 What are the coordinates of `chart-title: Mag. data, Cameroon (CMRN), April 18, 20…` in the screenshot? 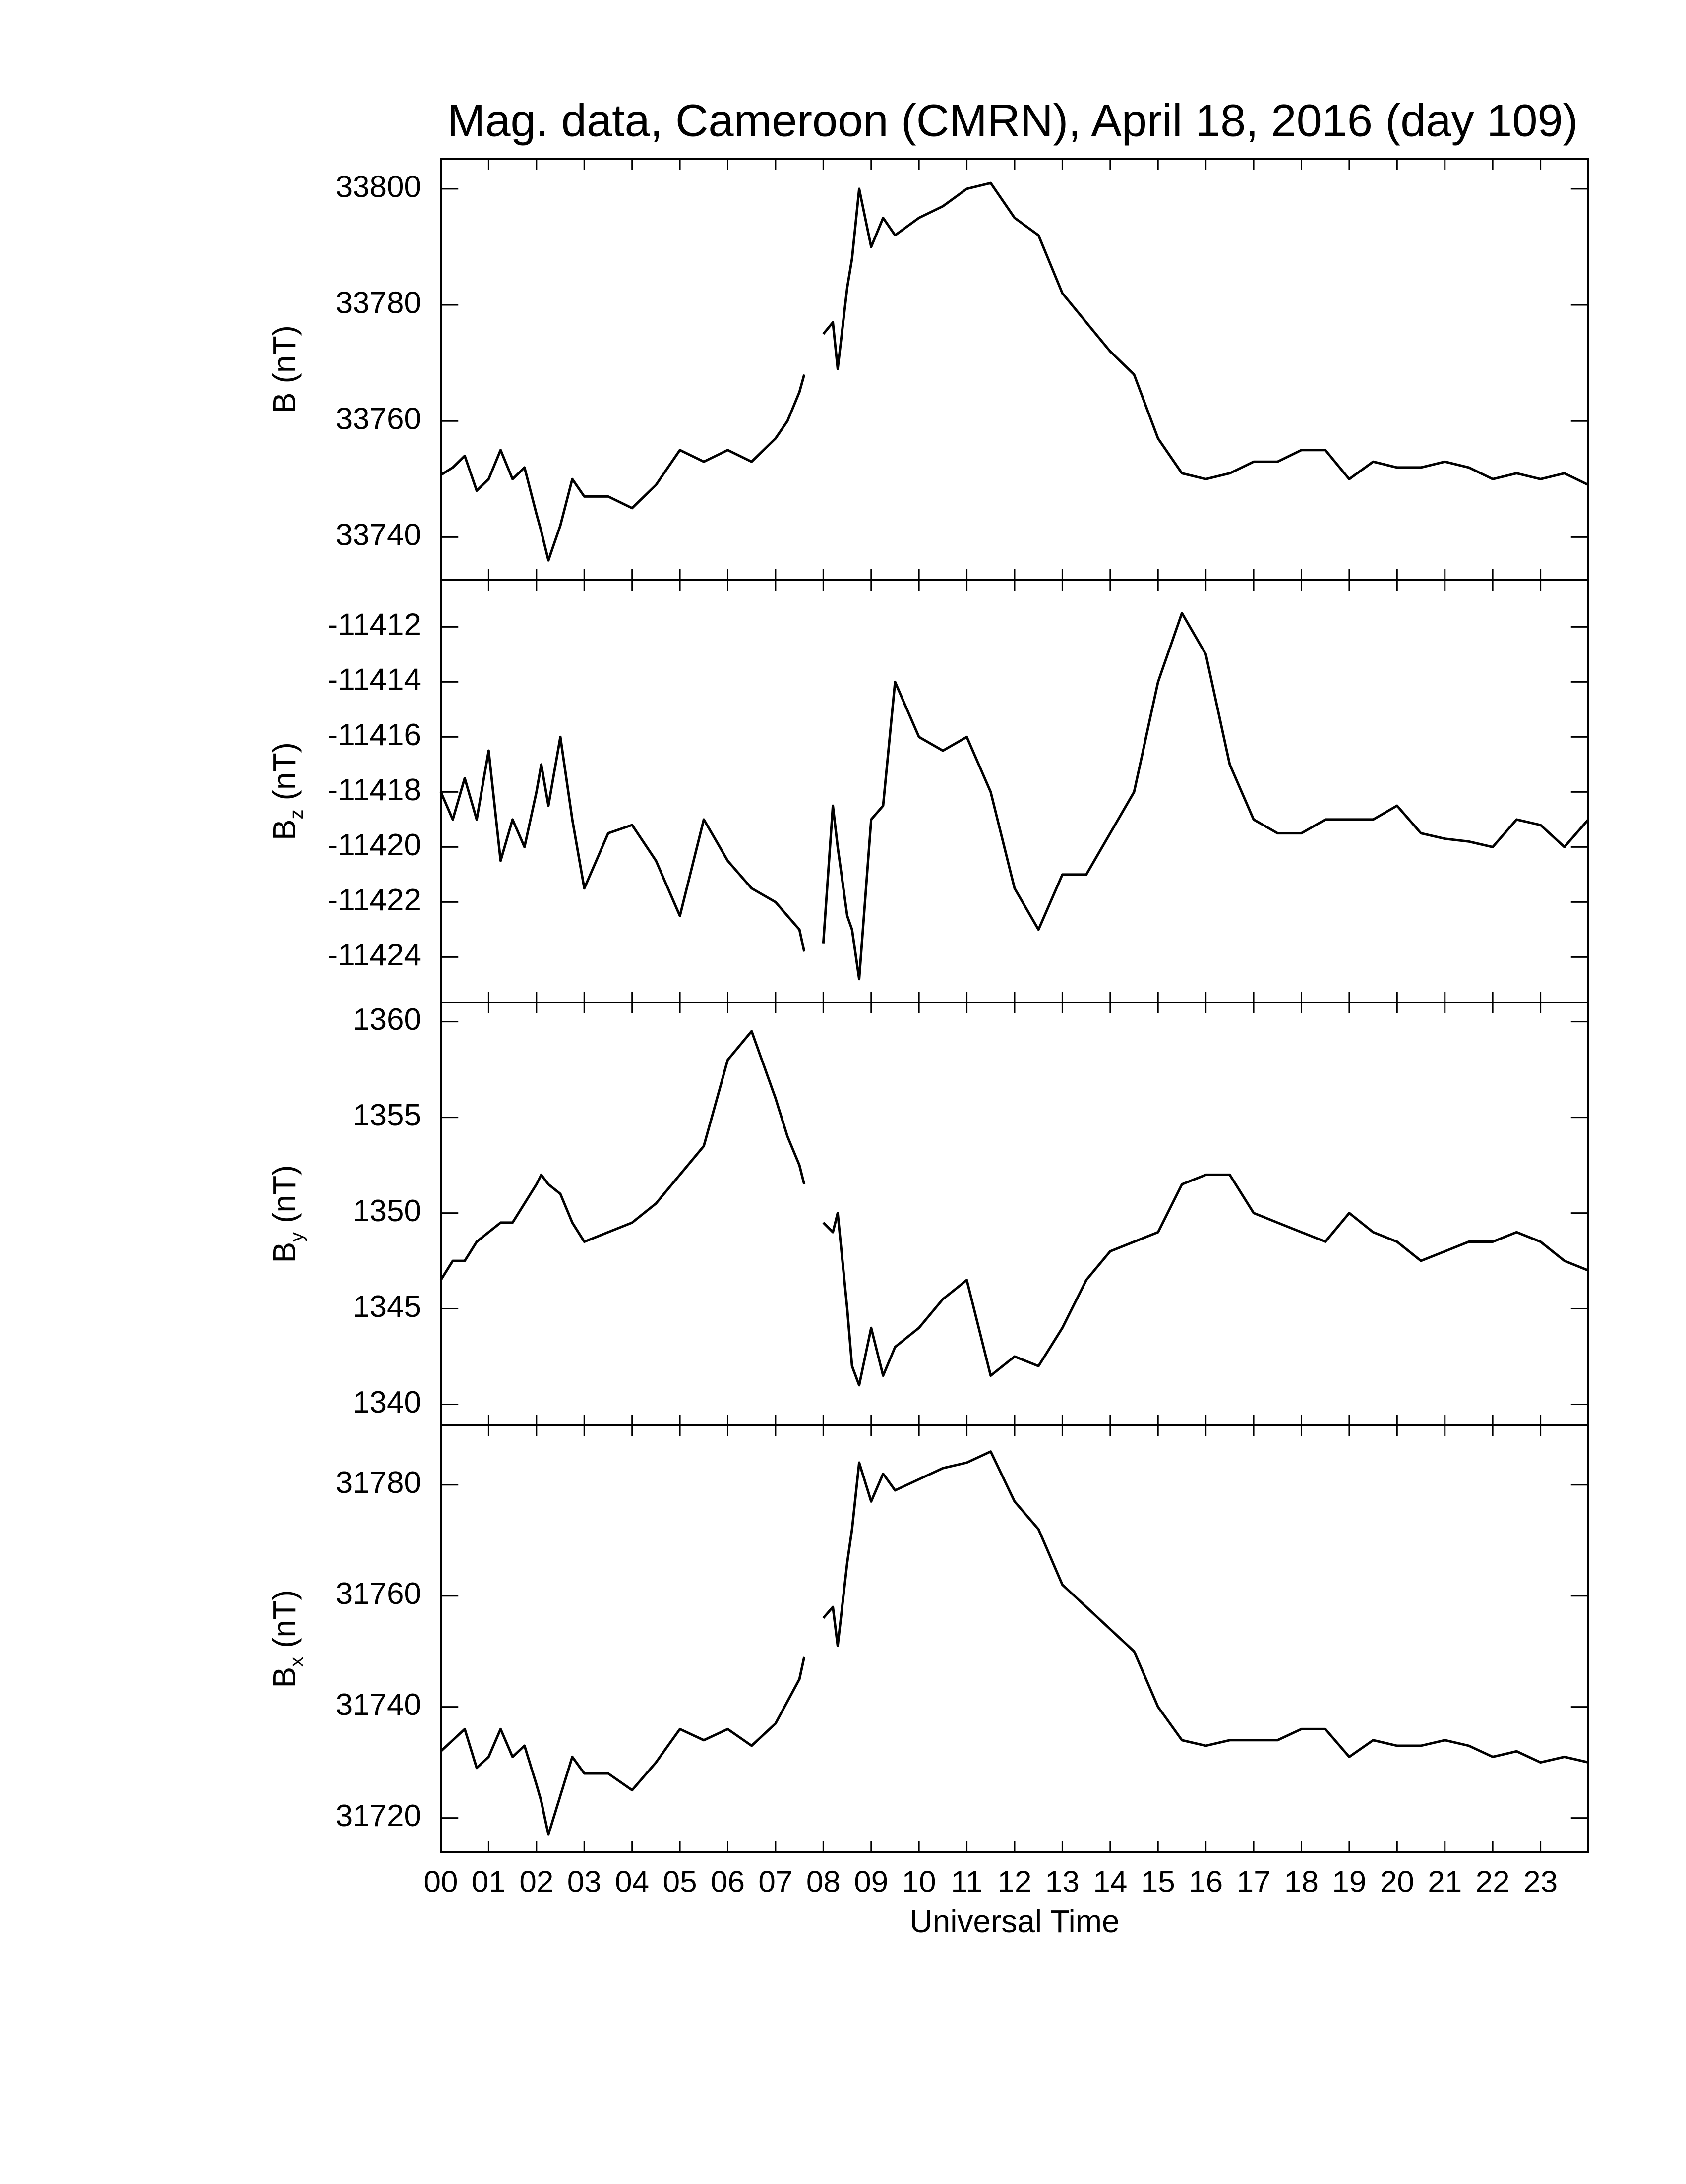 It's located at (1013, 120).